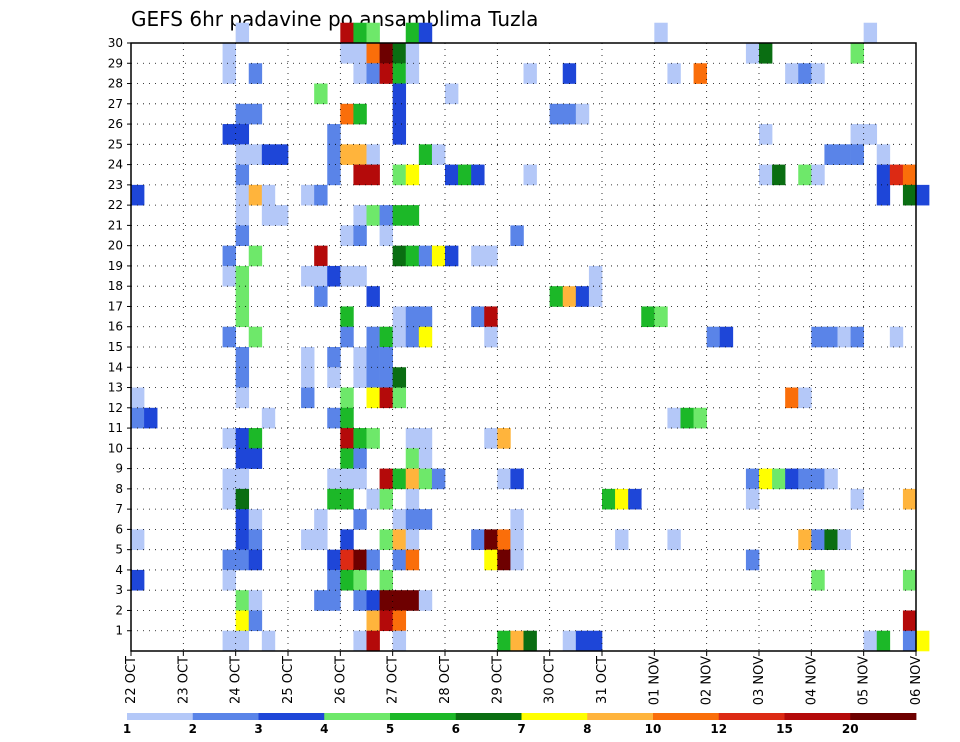  I want to click on y-tick-label: 23, so click(115, 185).